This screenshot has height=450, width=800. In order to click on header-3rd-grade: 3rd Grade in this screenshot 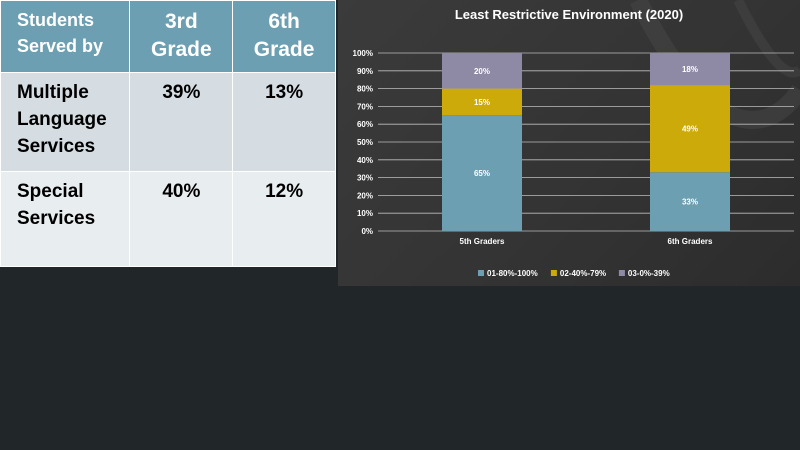, I will do `click(181, 36)`.